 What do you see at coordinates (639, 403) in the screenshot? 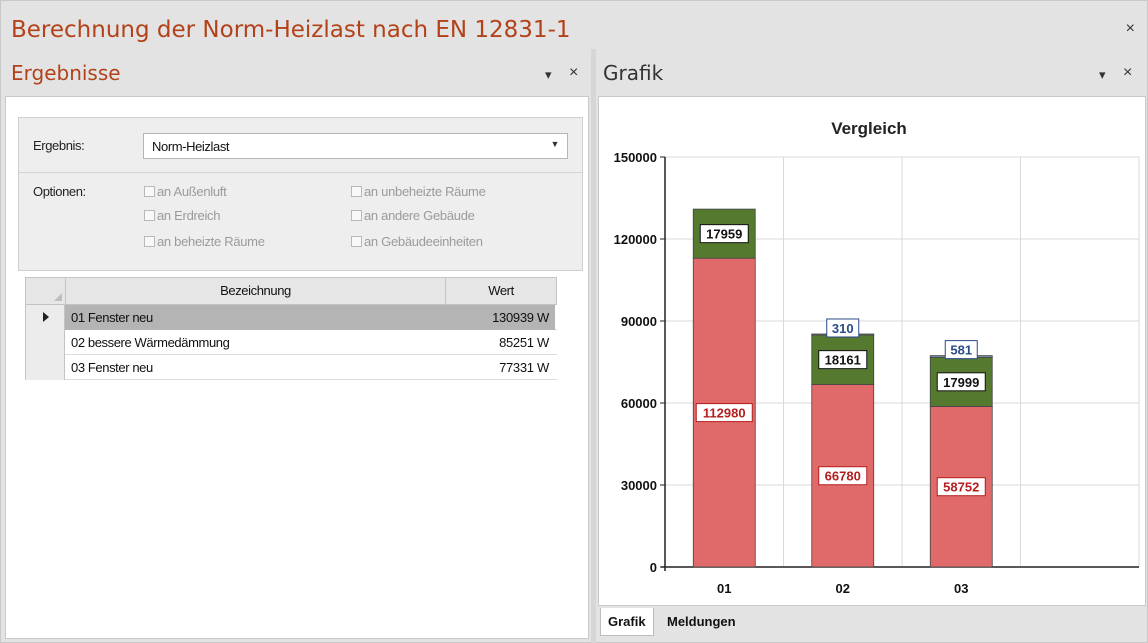
I see `y-tick-label: 60000` at bounding box center [639, 403].